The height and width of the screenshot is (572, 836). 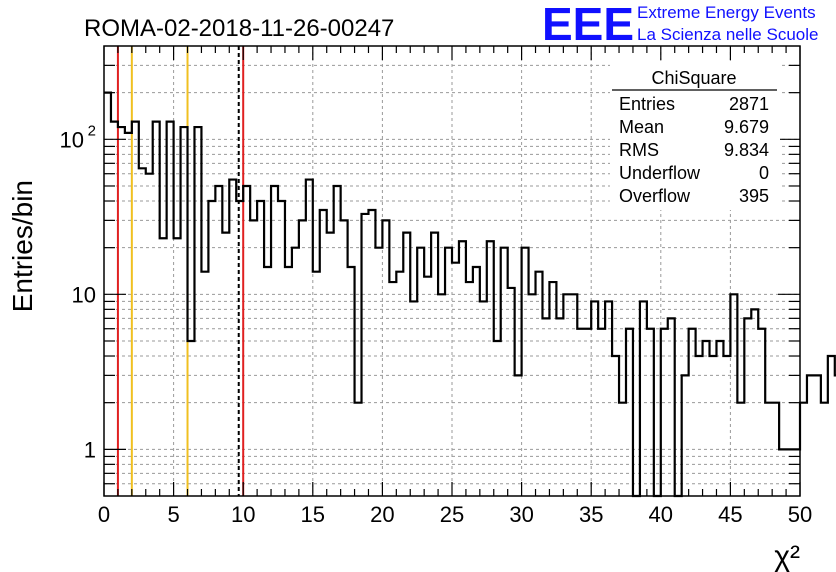 I want to click on y-axis-label: Entries/bin, so click(x=22, y=246).